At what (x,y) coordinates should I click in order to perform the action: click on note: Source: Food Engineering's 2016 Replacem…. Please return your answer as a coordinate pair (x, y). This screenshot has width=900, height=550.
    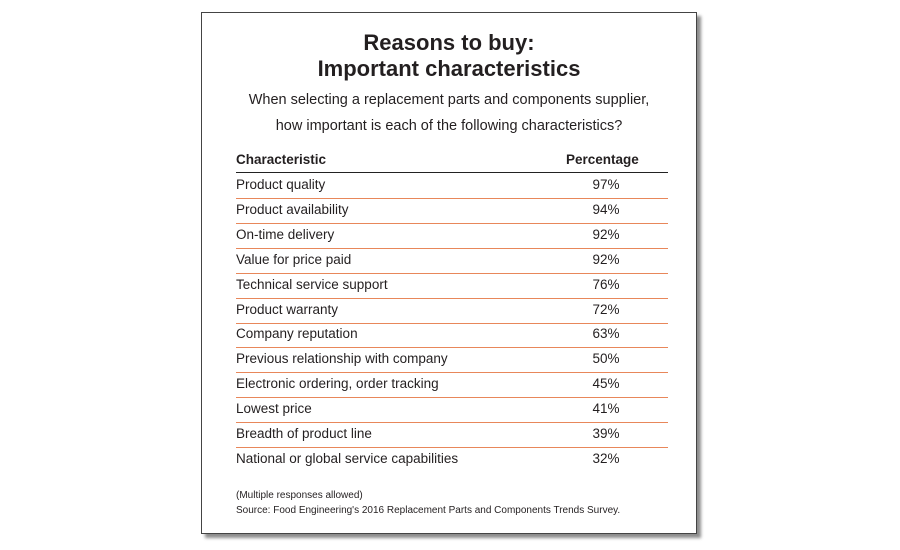
    Looking at the image, I should click on (428, 510).